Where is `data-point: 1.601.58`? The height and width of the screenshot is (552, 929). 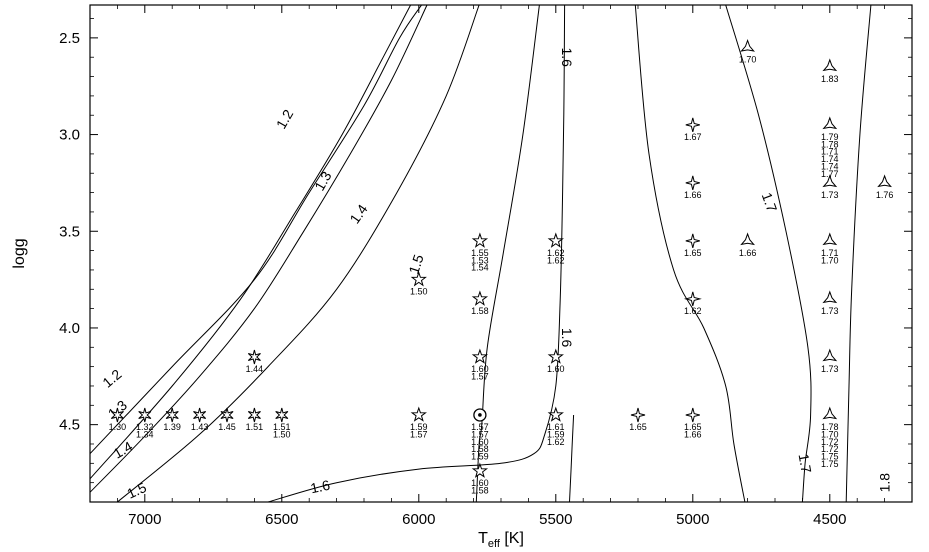 data-point: 1.601.58 is located at coordinates (480, 478).